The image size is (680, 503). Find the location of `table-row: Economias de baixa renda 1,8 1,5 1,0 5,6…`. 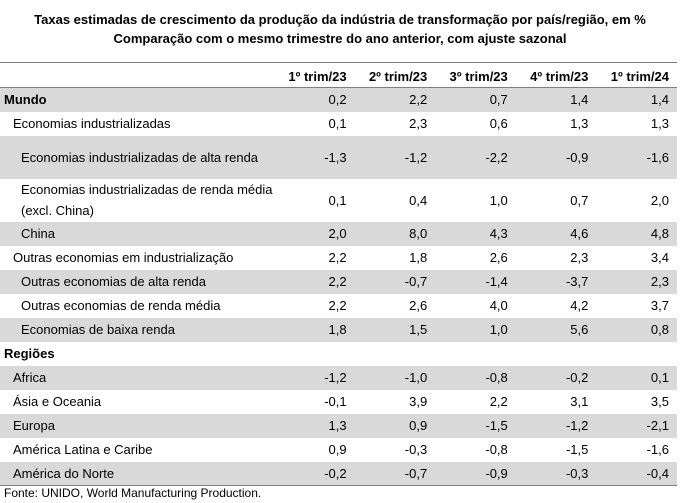

table-row: Economias de baixa renda 1,8 1,5 1,0 5,6… is located at coordinates (338, 329).